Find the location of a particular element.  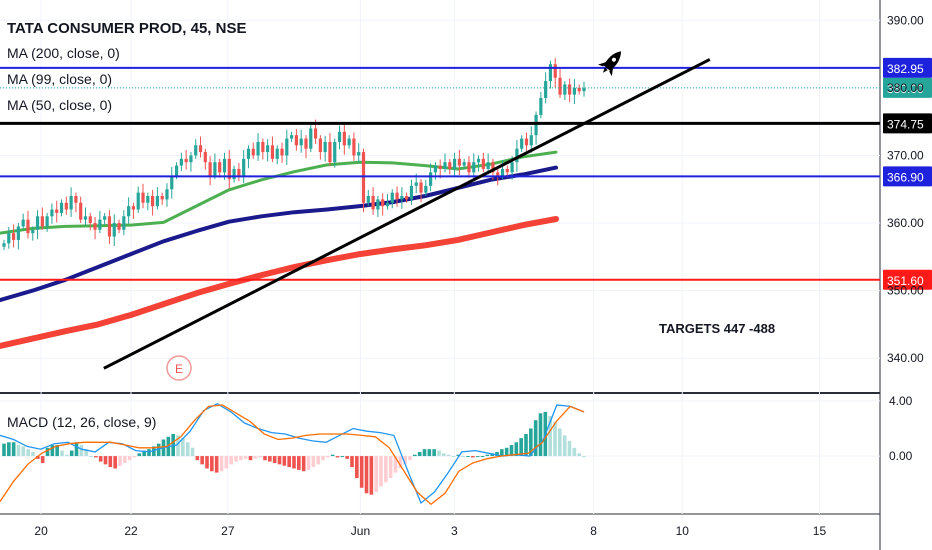

earnings-marker-circle is located at coordinates (179, 368).